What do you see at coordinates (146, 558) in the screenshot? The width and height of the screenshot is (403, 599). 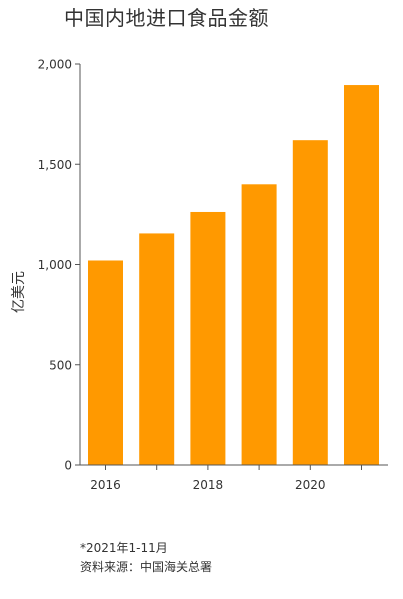 I see `chart-notes: *2021年1-11月 资料来源：中国海关总署` at bounding box center [146, 558].